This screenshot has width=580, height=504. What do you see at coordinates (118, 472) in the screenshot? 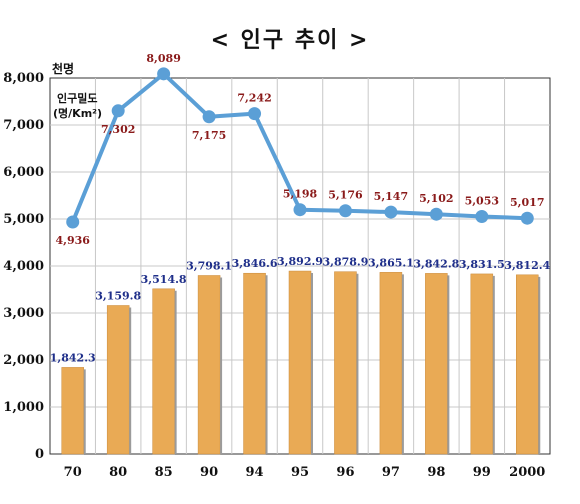
I see `x-tick-label: 80` at bounding box center [118, 472].